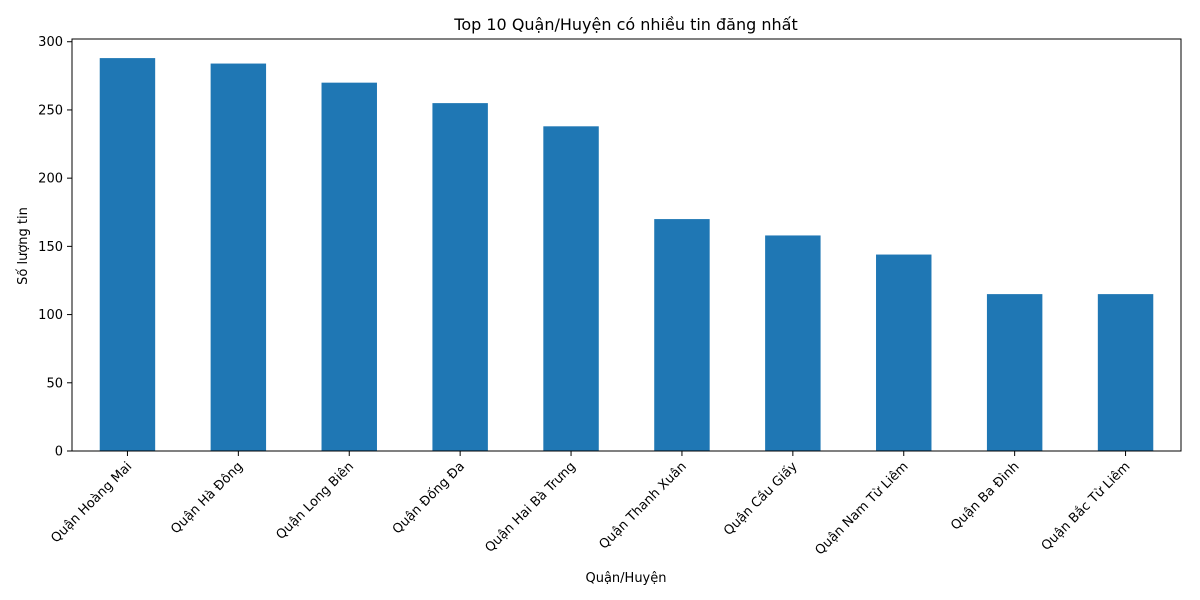  What do you see at coordinates (429, 498) in the screenshot?
I see `x-tick-label: Quận Đống Đa` at bounding box center [429, 498].